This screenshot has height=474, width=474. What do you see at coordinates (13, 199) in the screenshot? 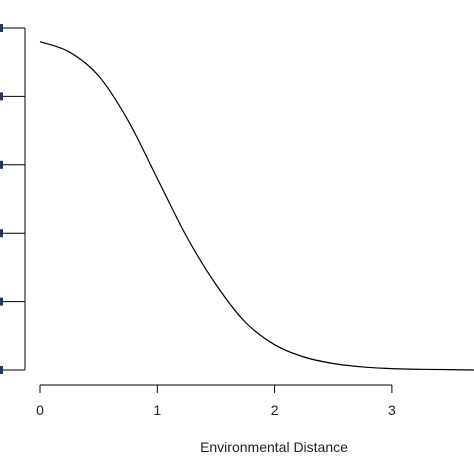
I see `y-axis` at bounding box center [13, 199].